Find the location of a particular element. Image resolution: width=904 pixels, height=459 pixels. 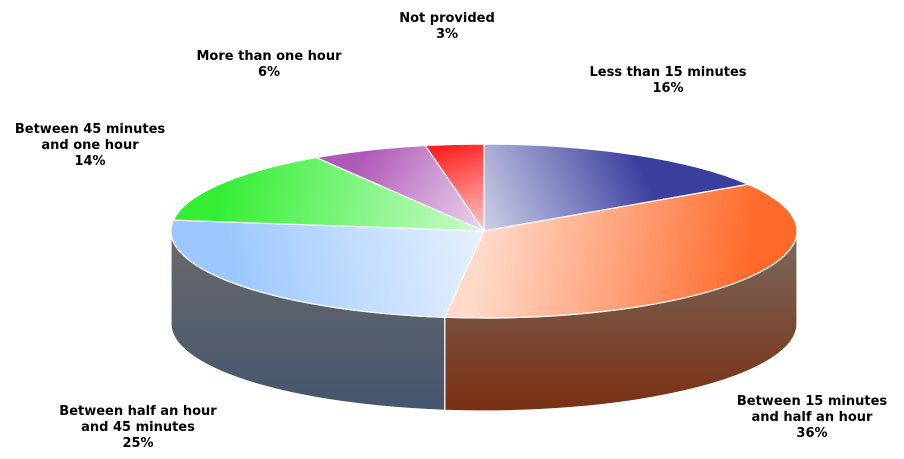

slice-label-3: Between 45 minutes and one hour 14% is located at coordinates (90, 146).